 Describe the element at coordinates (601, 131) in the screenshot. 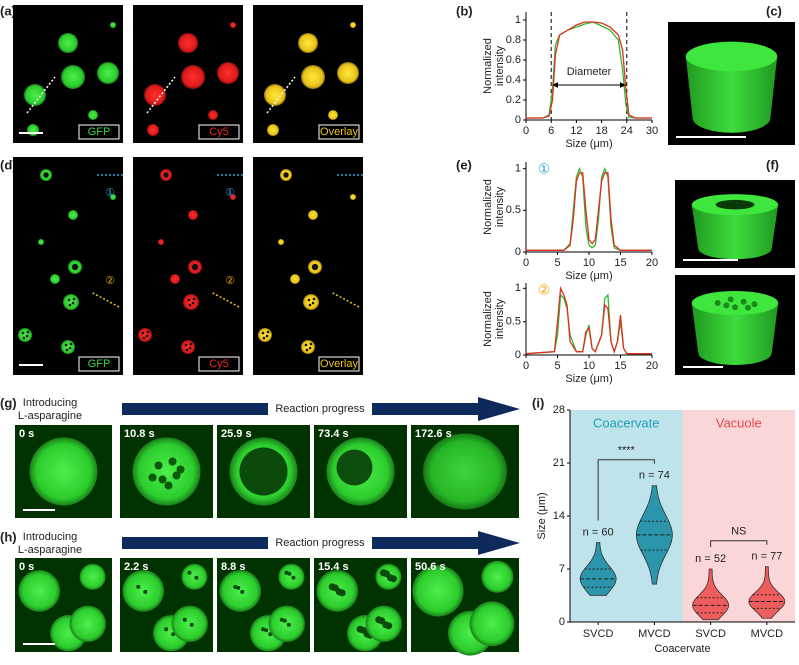

I see `x-tick-label: 18` at that location.